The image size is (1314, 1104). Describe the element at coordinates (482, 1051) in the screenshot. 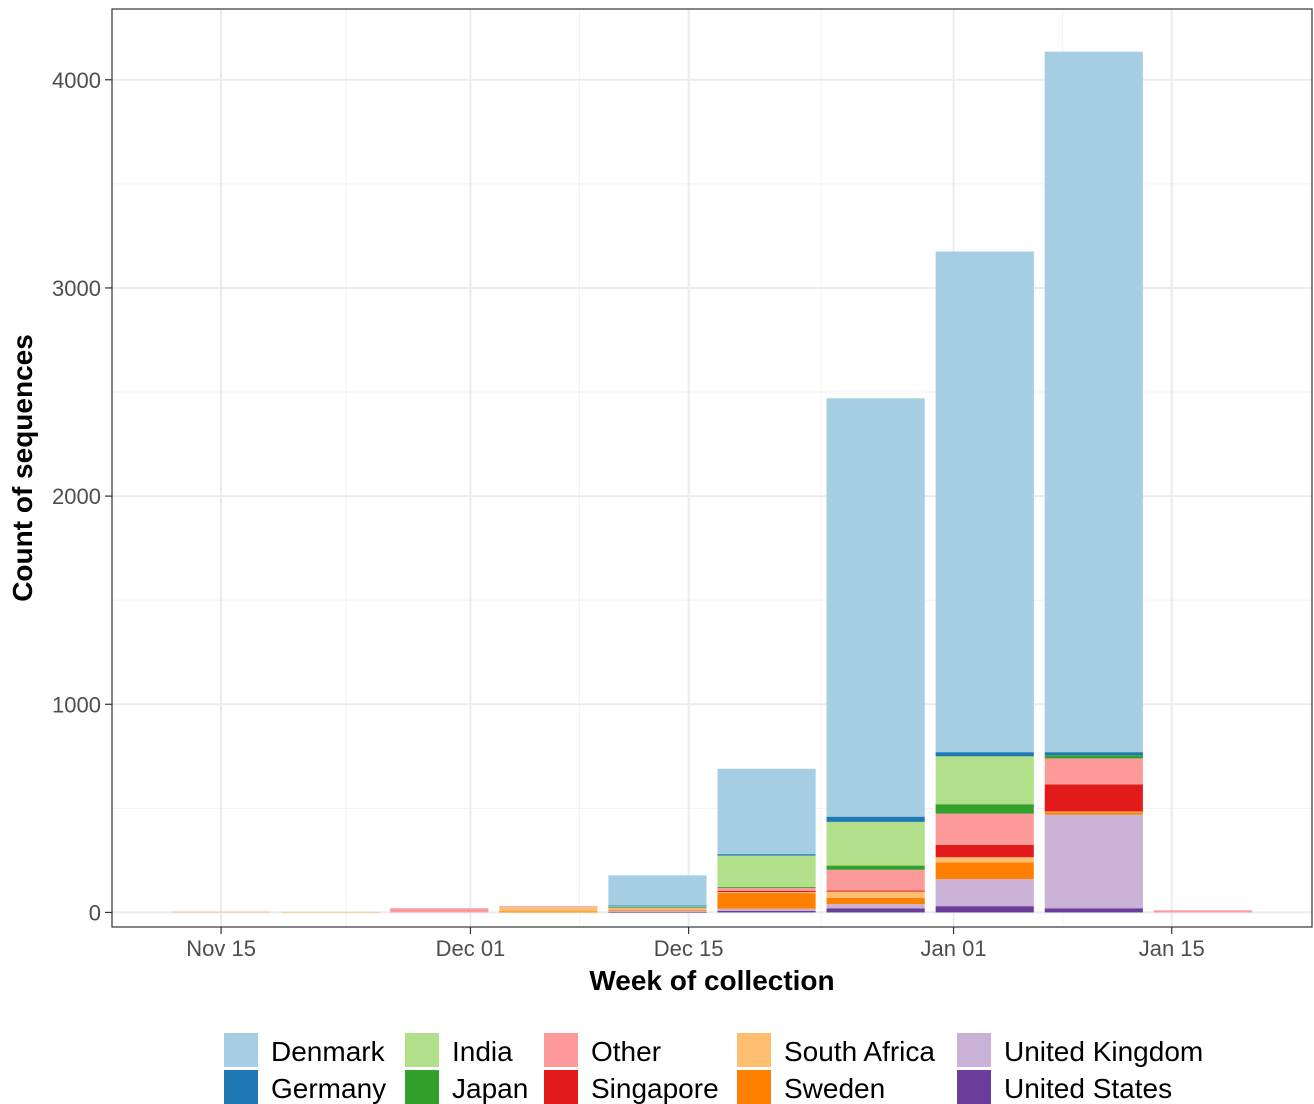

I see `legend-label: India` at that location.